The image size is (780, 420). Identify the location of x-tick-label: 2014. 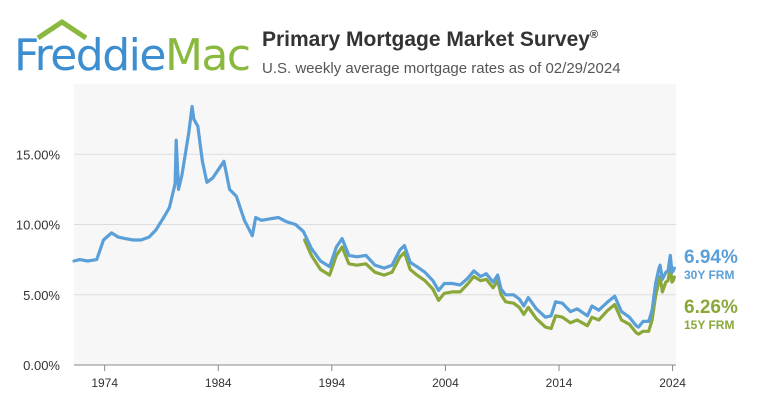
(559, 383).